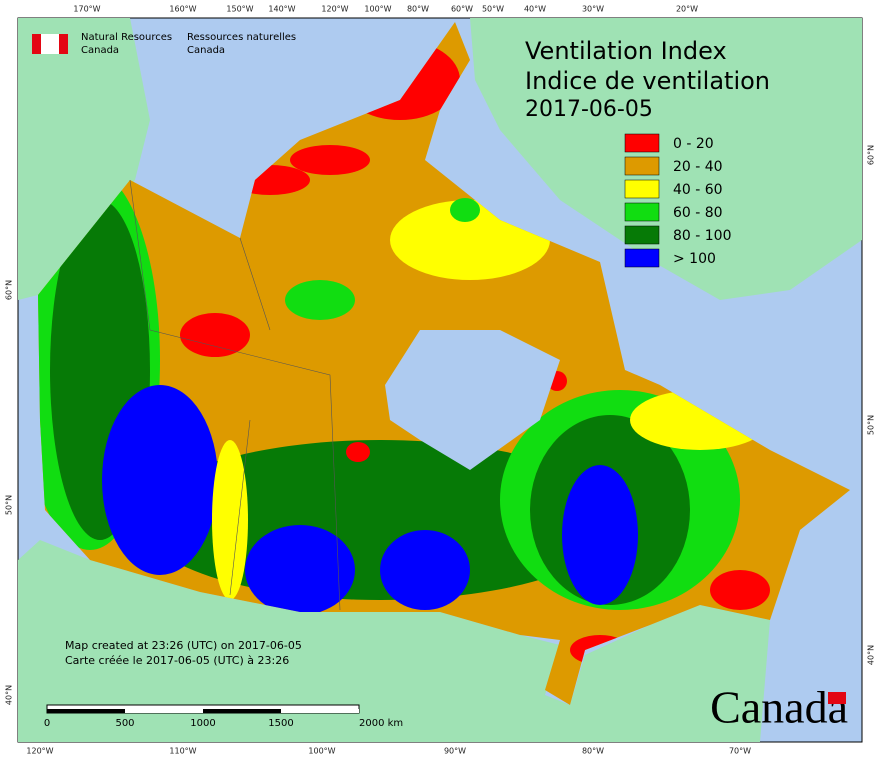 The width and height of the screenshot is (880, 764). I want to click on scale-label: 1500, so click(280, 723).